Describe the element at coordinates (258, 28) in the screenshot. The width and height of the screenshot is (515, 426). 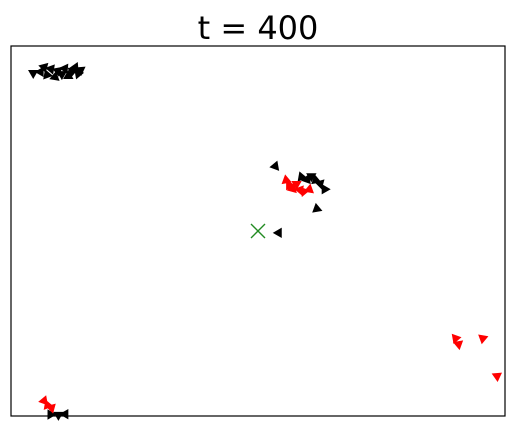
I see `chart-title: t = 400` at that location.